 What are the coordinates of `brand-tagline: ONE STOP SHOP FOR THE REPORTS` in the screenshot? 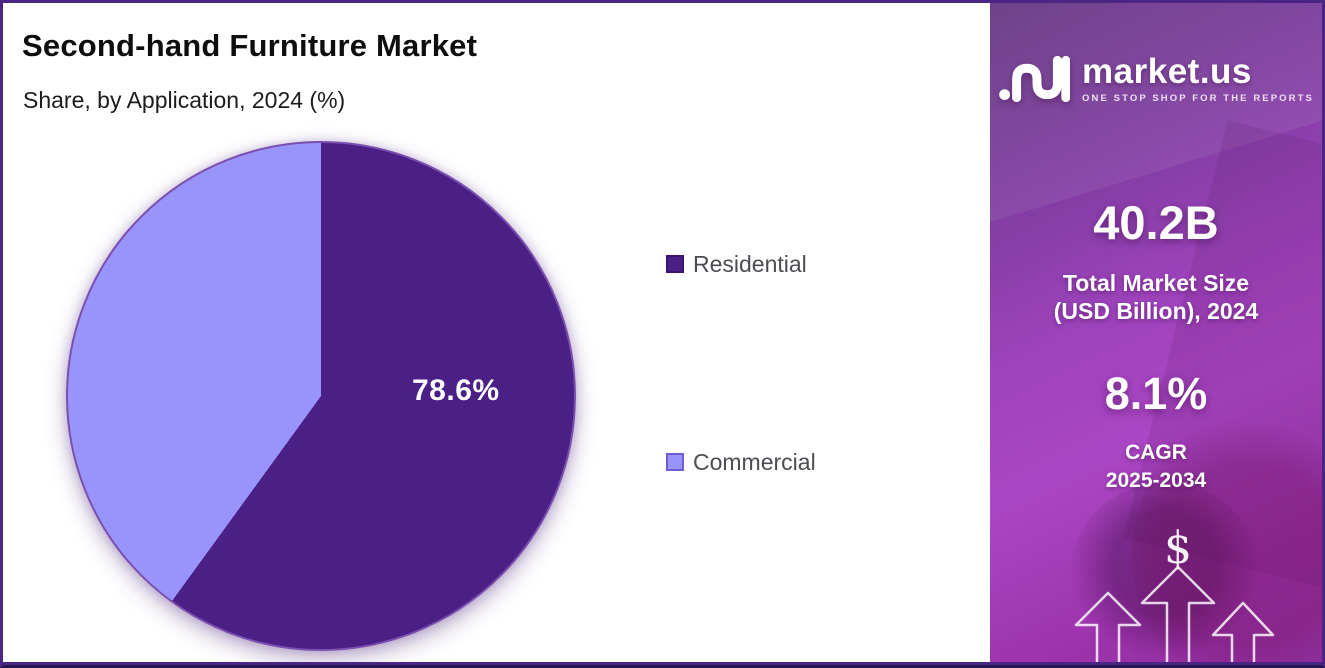 It's located at (1198, 98).